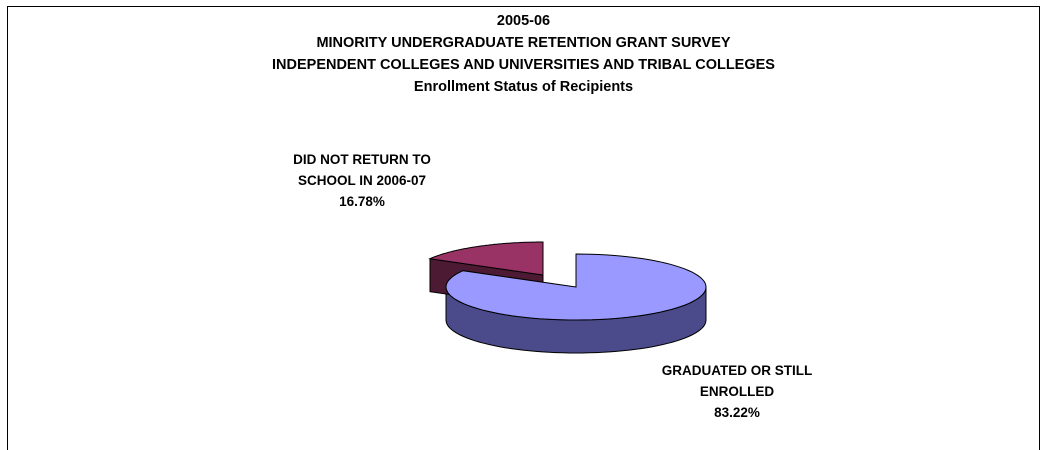 Image resolution: width=1047 pixels, height=450 pixels. What do you see at coordinates (362, 201) in the screenshot?
I see `slice-percent: 16.78%` at bounding box center [362, 201].